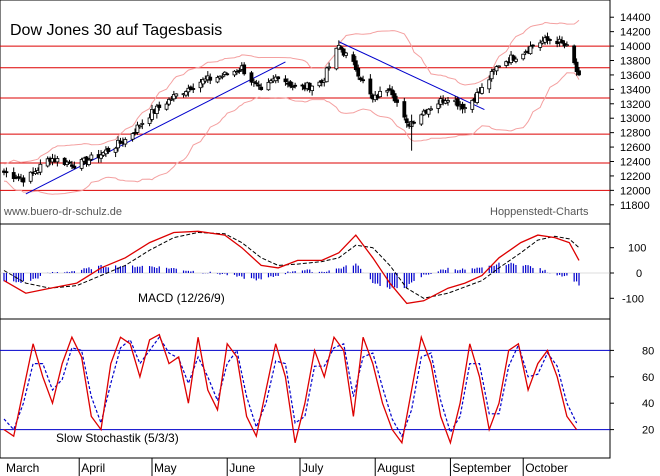  What do you see at coordinates (635, 105) in the screenshot?
I see `price-tick-label: 13200` at bounding box center [635, 105].